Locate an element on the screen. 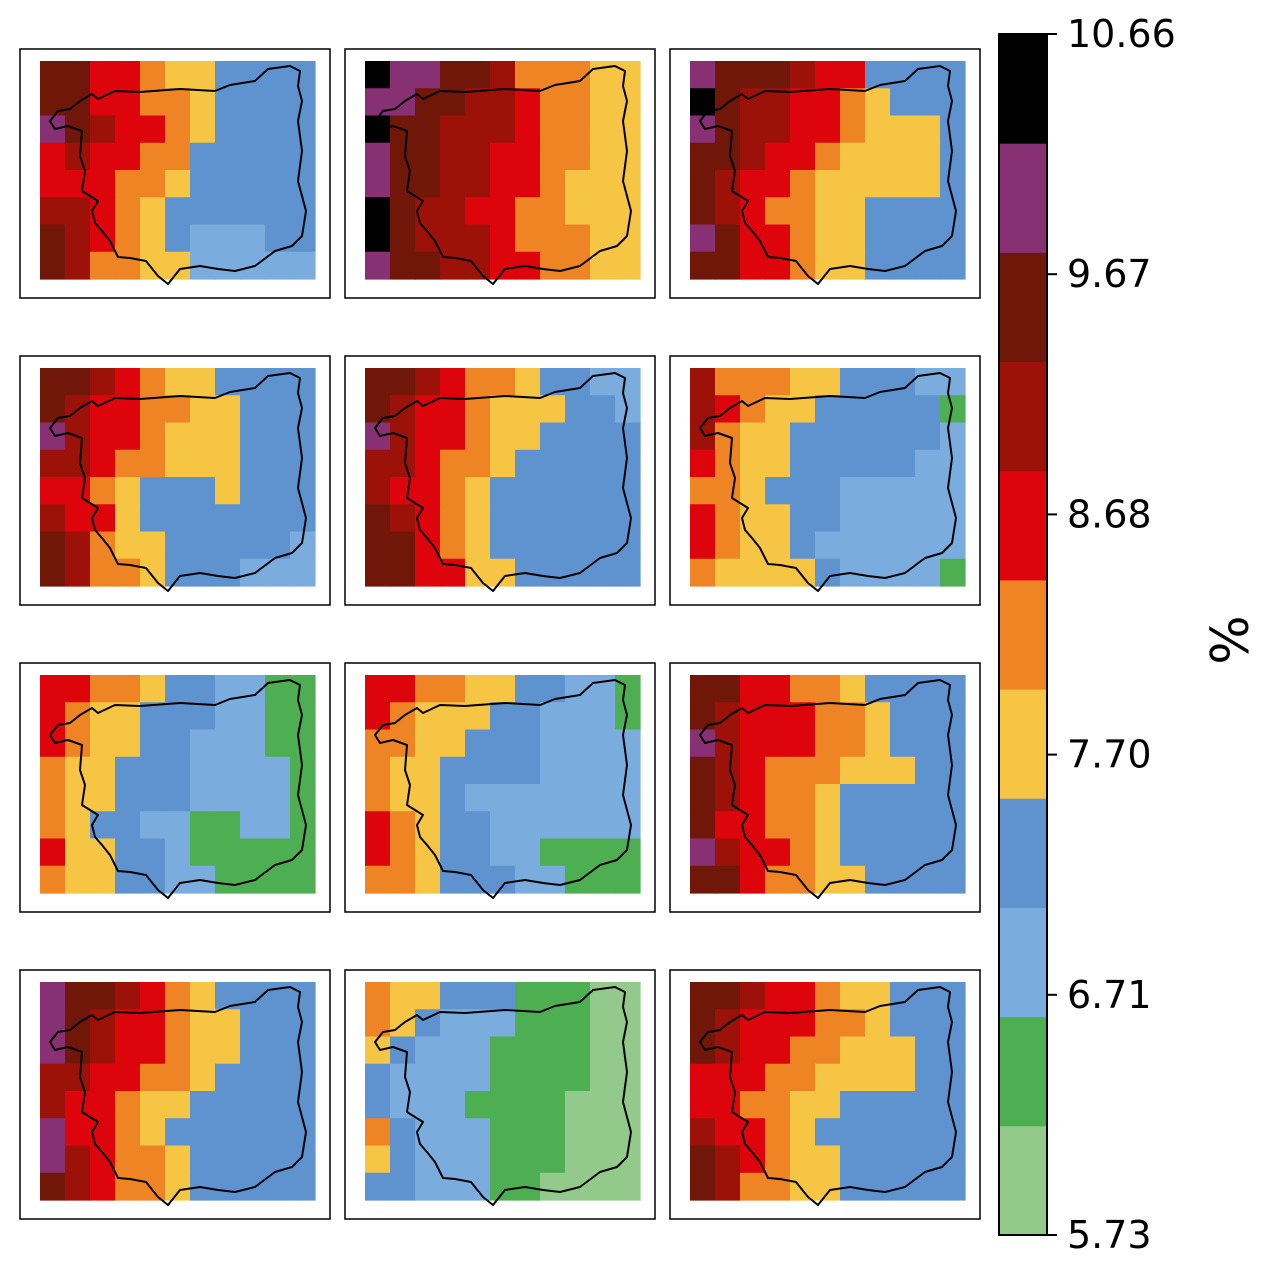 Image resolution: width=1284 pixels, height=1279 pixels. colorbar-unit-label: % is located at coordinates (1231, 639).